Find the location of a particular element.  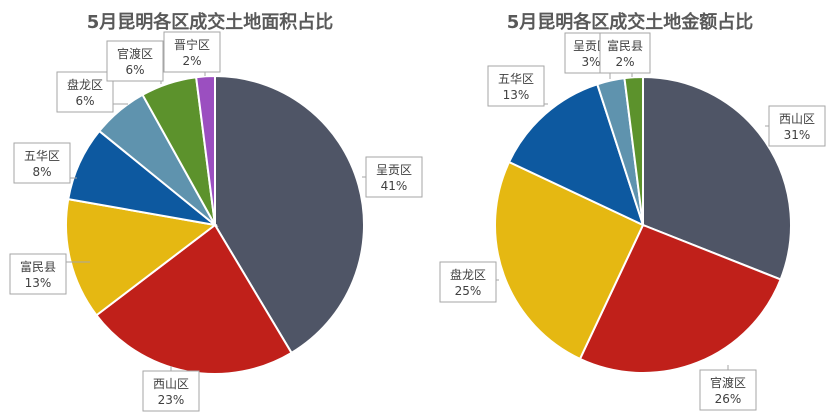

chart-1-slice-label-3: 五华区 is located at coordinates (42, 156).